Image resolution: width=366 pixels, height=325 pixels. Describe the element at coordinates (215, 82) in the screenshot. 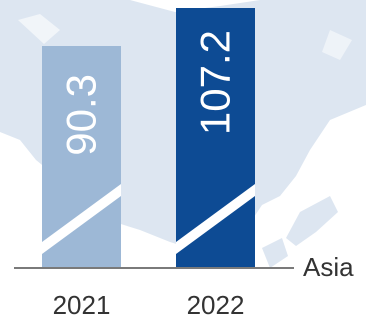

I see `value-label-2022: 107.2` at that location.